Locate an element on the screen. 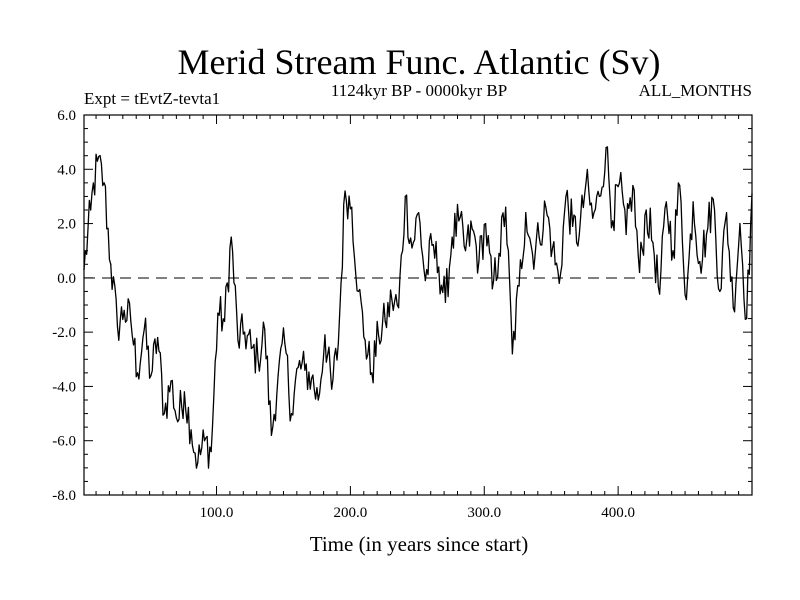 The image size is (800, 600). y-tick-label: 4.0 is located at coordinates (66, 170).